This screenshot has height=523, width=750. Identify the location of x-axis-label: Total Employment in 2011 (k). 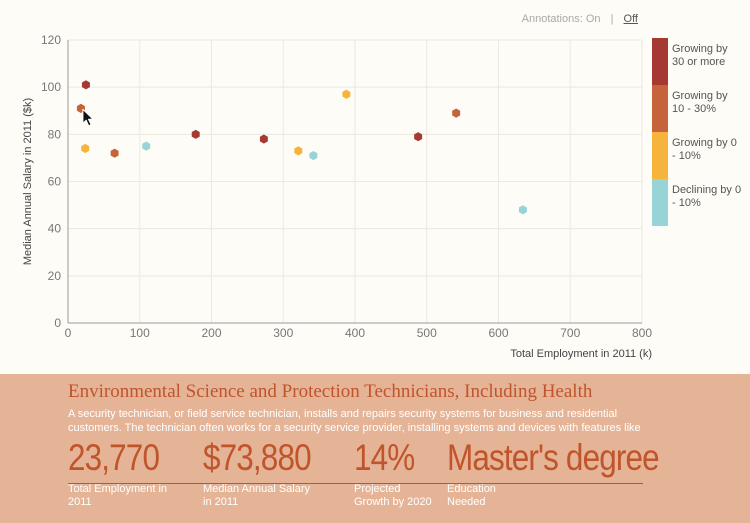
(581, 354).